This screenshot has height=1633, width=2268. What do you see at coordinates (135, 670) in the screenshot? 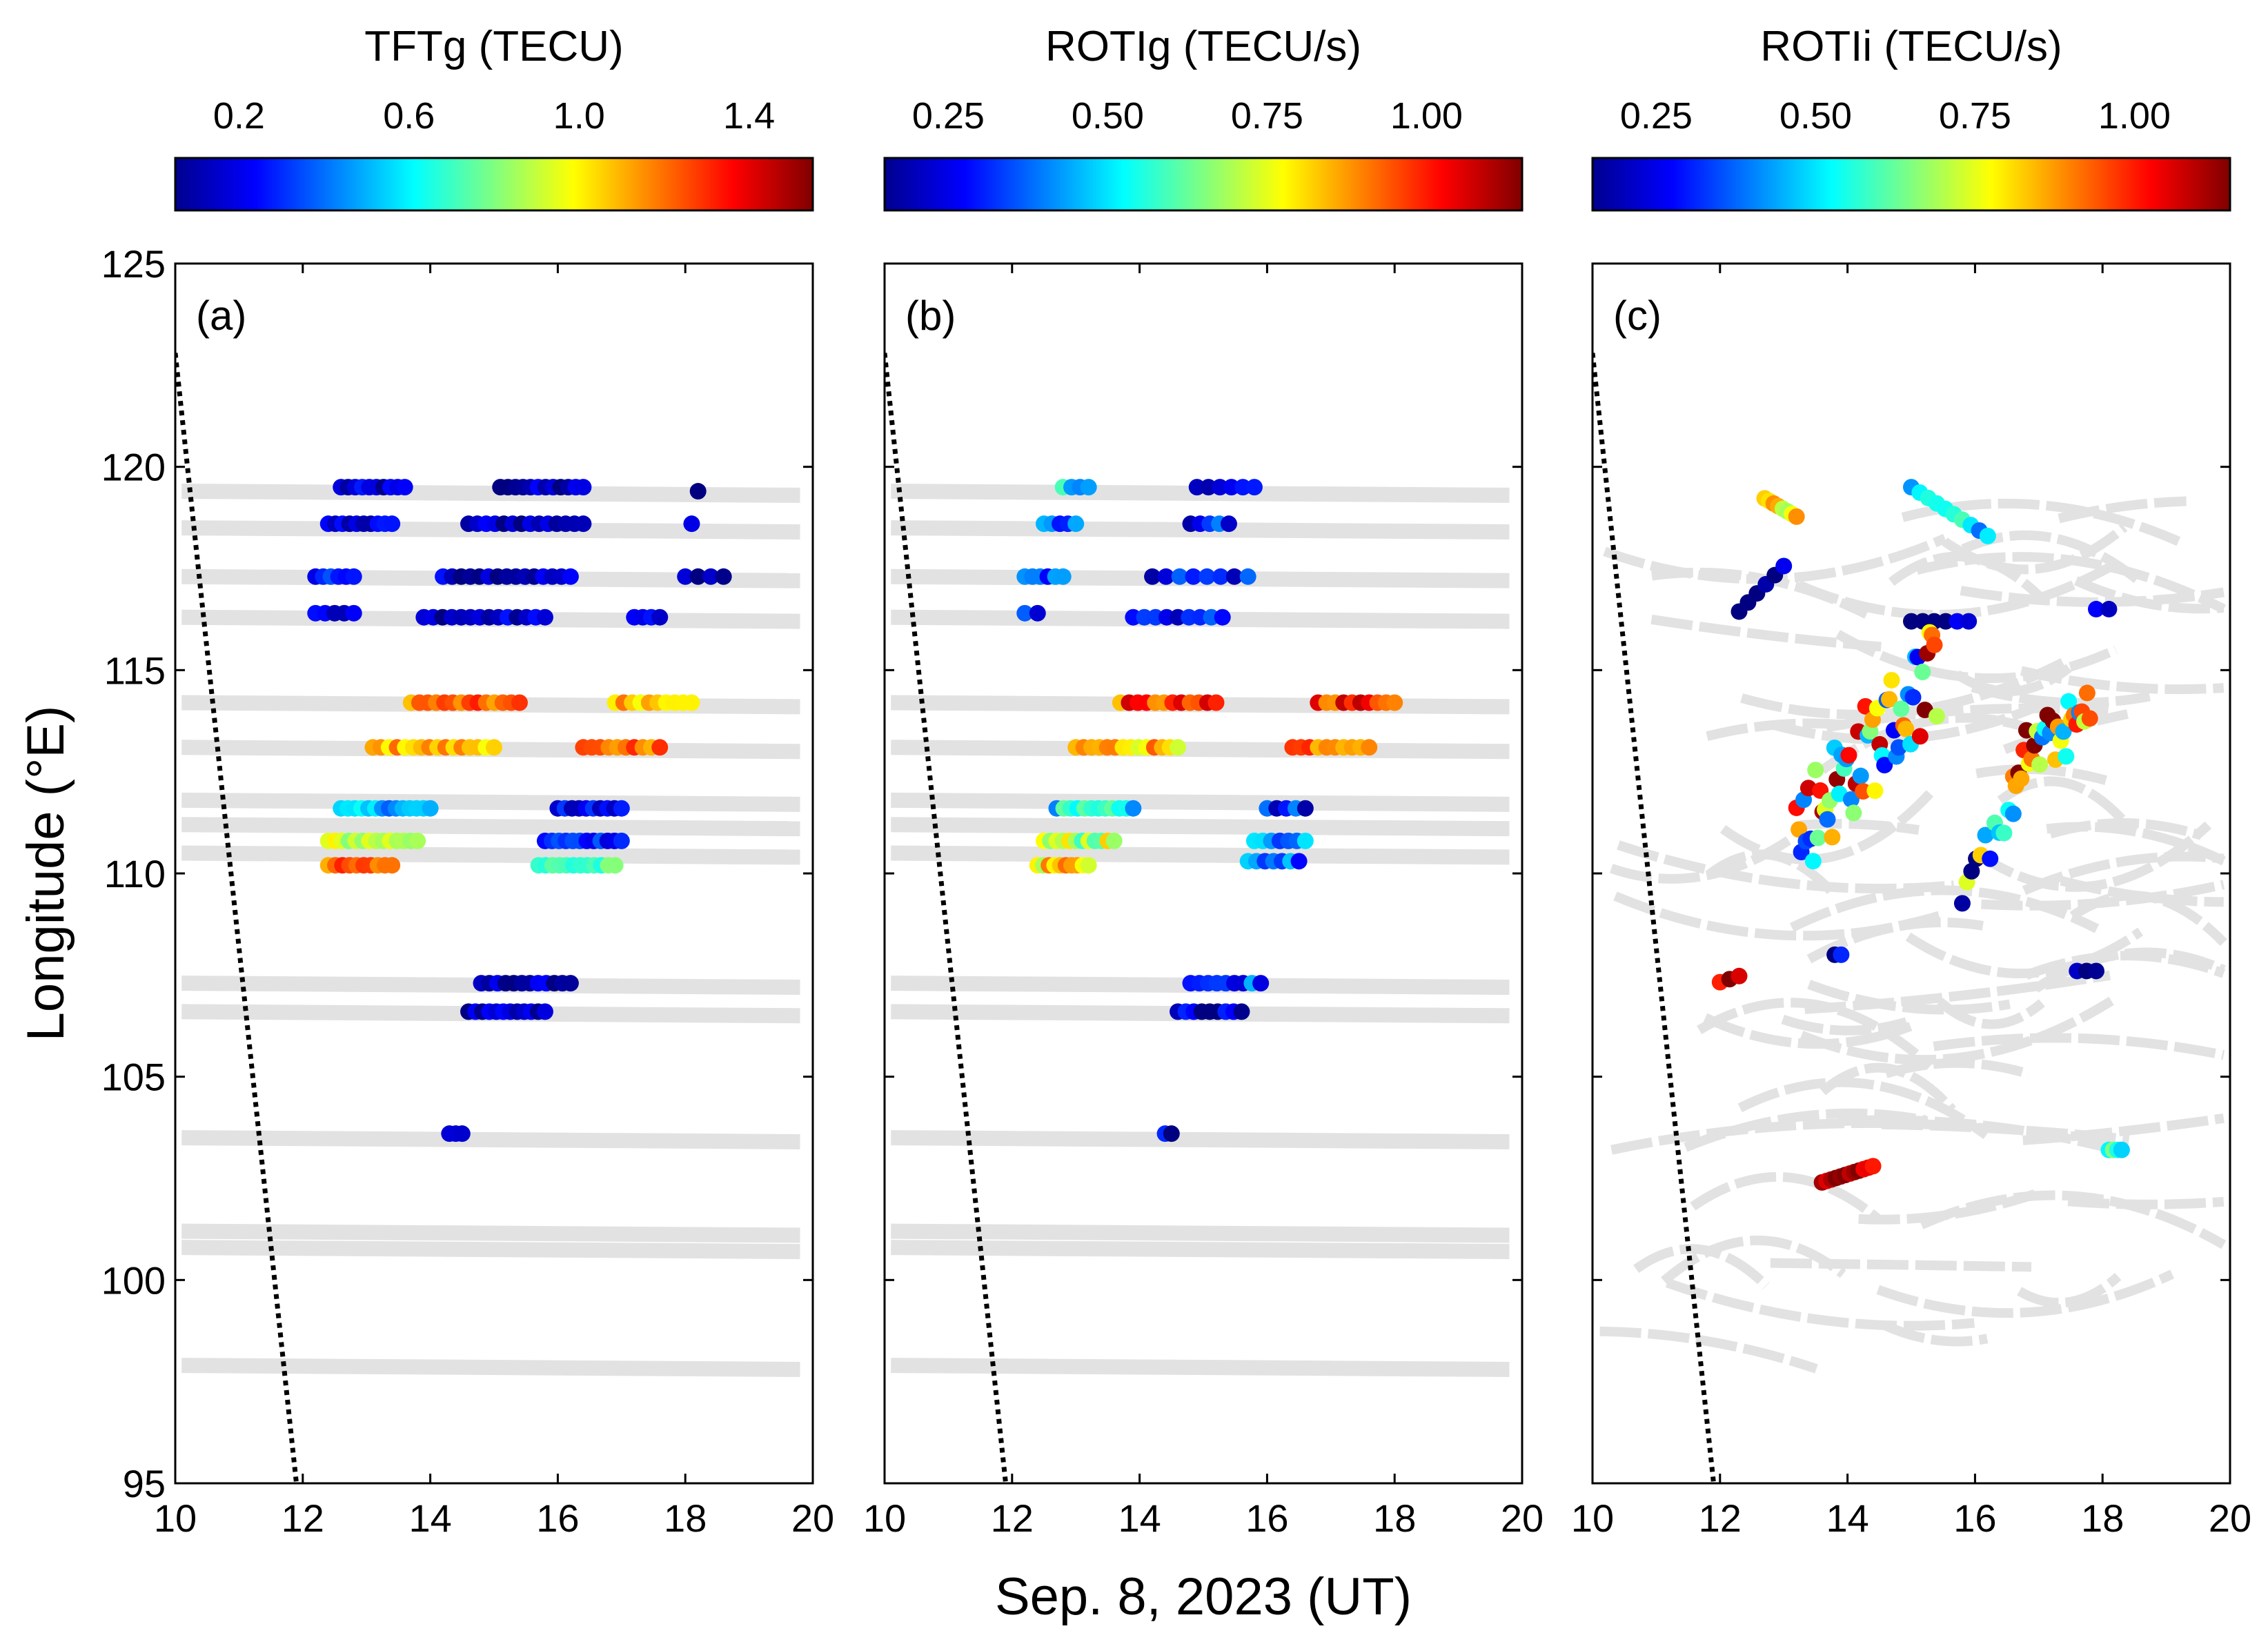
I see `y-tick-label: 115` at bounding box center [135, 670].